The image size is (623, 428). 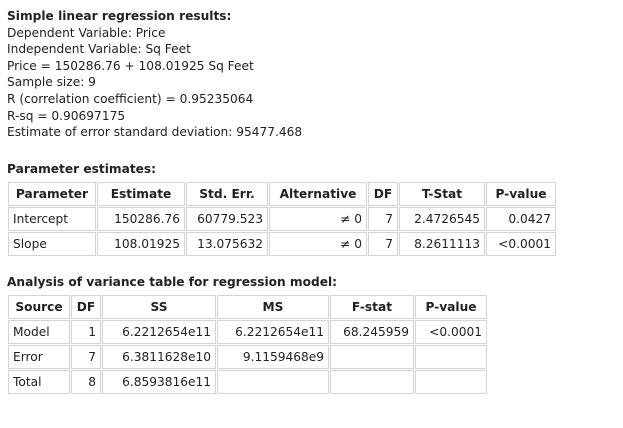 I want to click on table-row: Total 8 6.8593816e11, so click(x=247, y=381).